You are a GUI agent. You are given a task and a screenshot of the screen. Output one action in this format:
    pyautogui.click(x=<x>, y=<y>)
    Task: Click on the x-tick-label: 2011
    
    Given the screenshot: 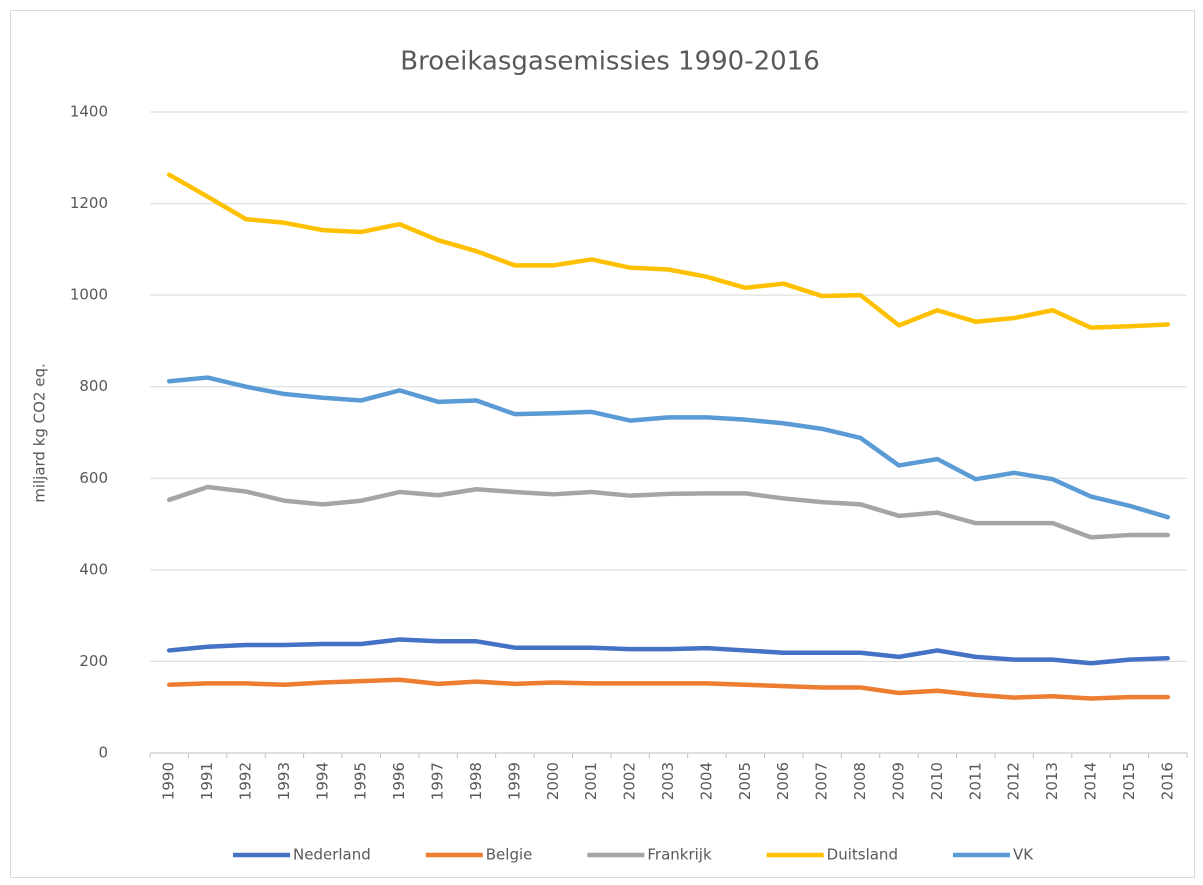 What is the action you would take?
    pyautogui.click(x=975, y=781)
    